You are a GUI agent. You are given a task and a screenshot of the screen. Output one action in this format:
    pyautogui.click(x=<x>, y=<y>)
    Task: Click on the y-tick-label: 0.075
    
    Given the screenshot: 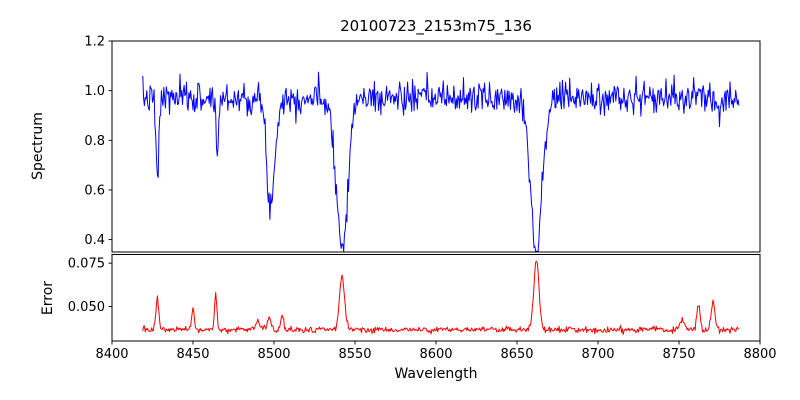 What is the action you would take?
    pyautogui.click(x=86, y=264)
    